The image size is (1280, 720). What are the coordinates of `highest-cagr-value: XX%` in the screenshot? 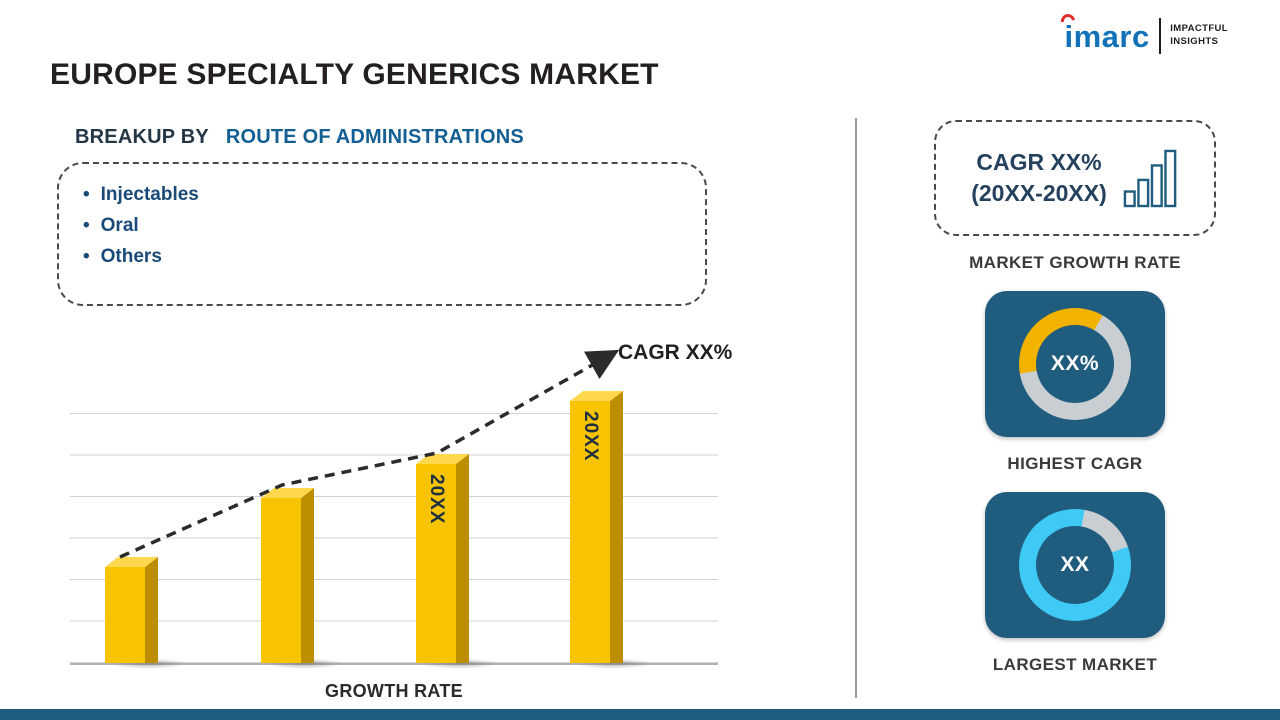 It's located at (1075, 363).